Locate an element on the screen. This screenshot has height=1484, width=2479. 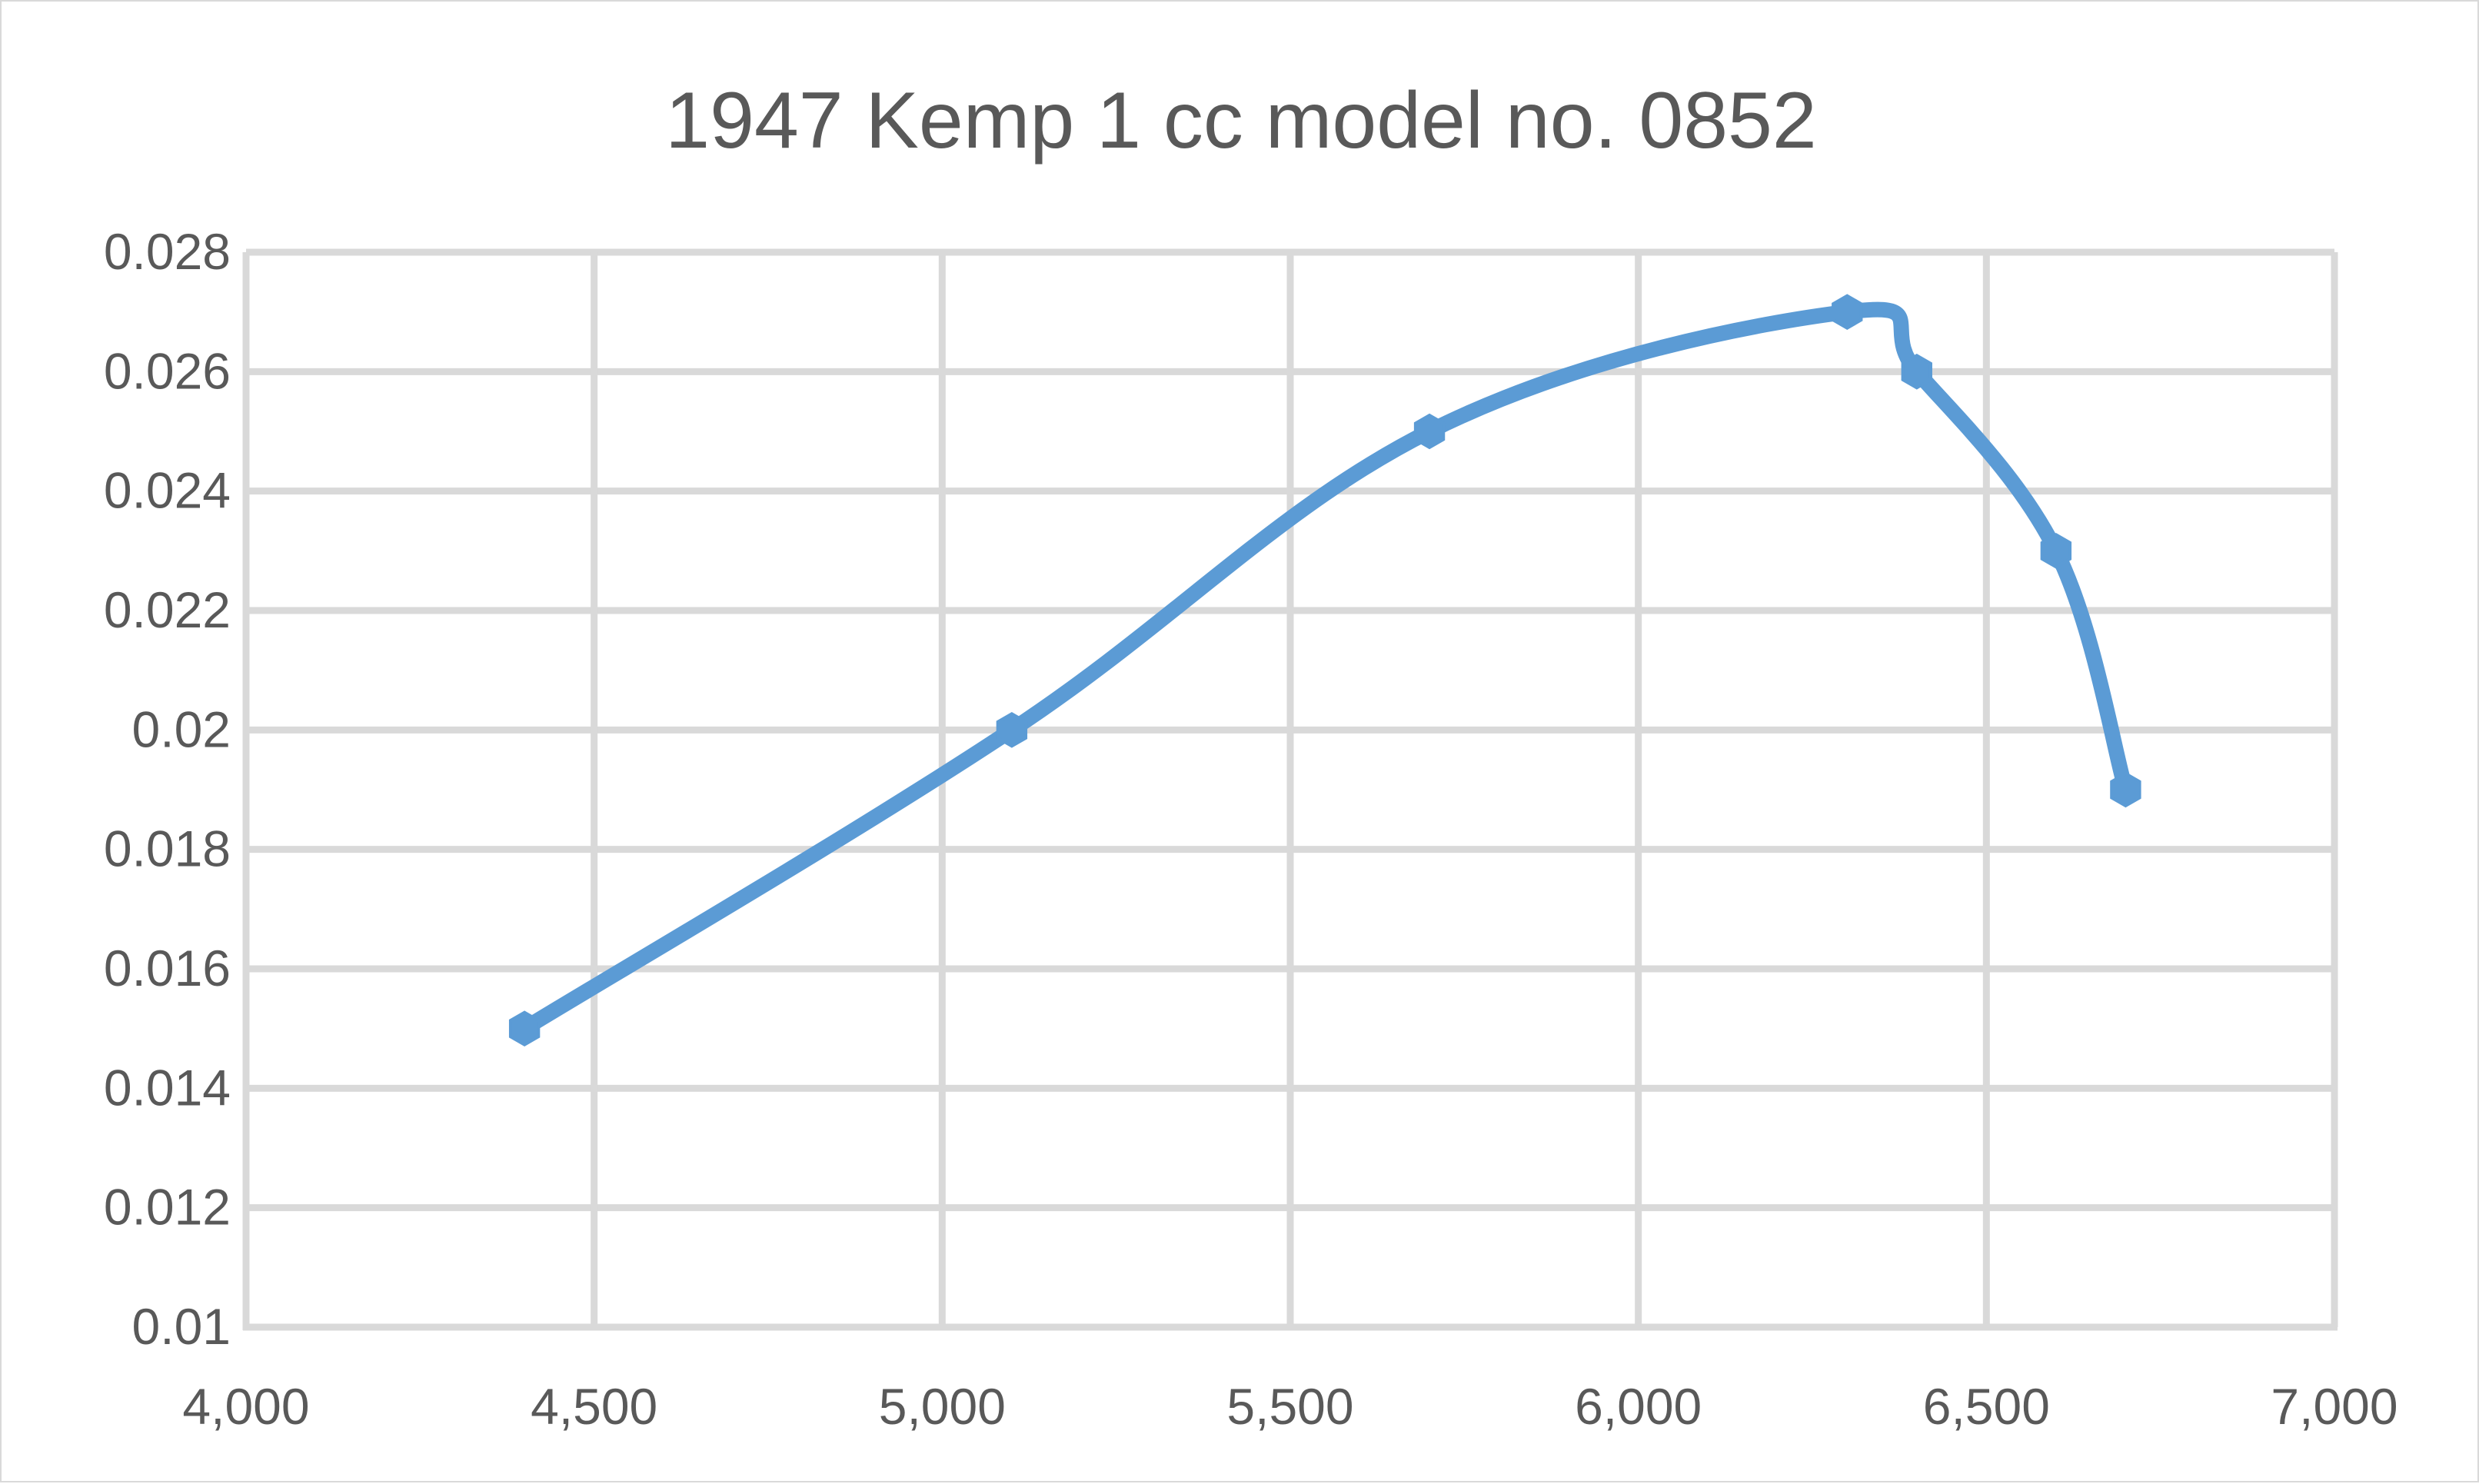
x-tick-label: 5,000 is located at coordinates (943, 1407).